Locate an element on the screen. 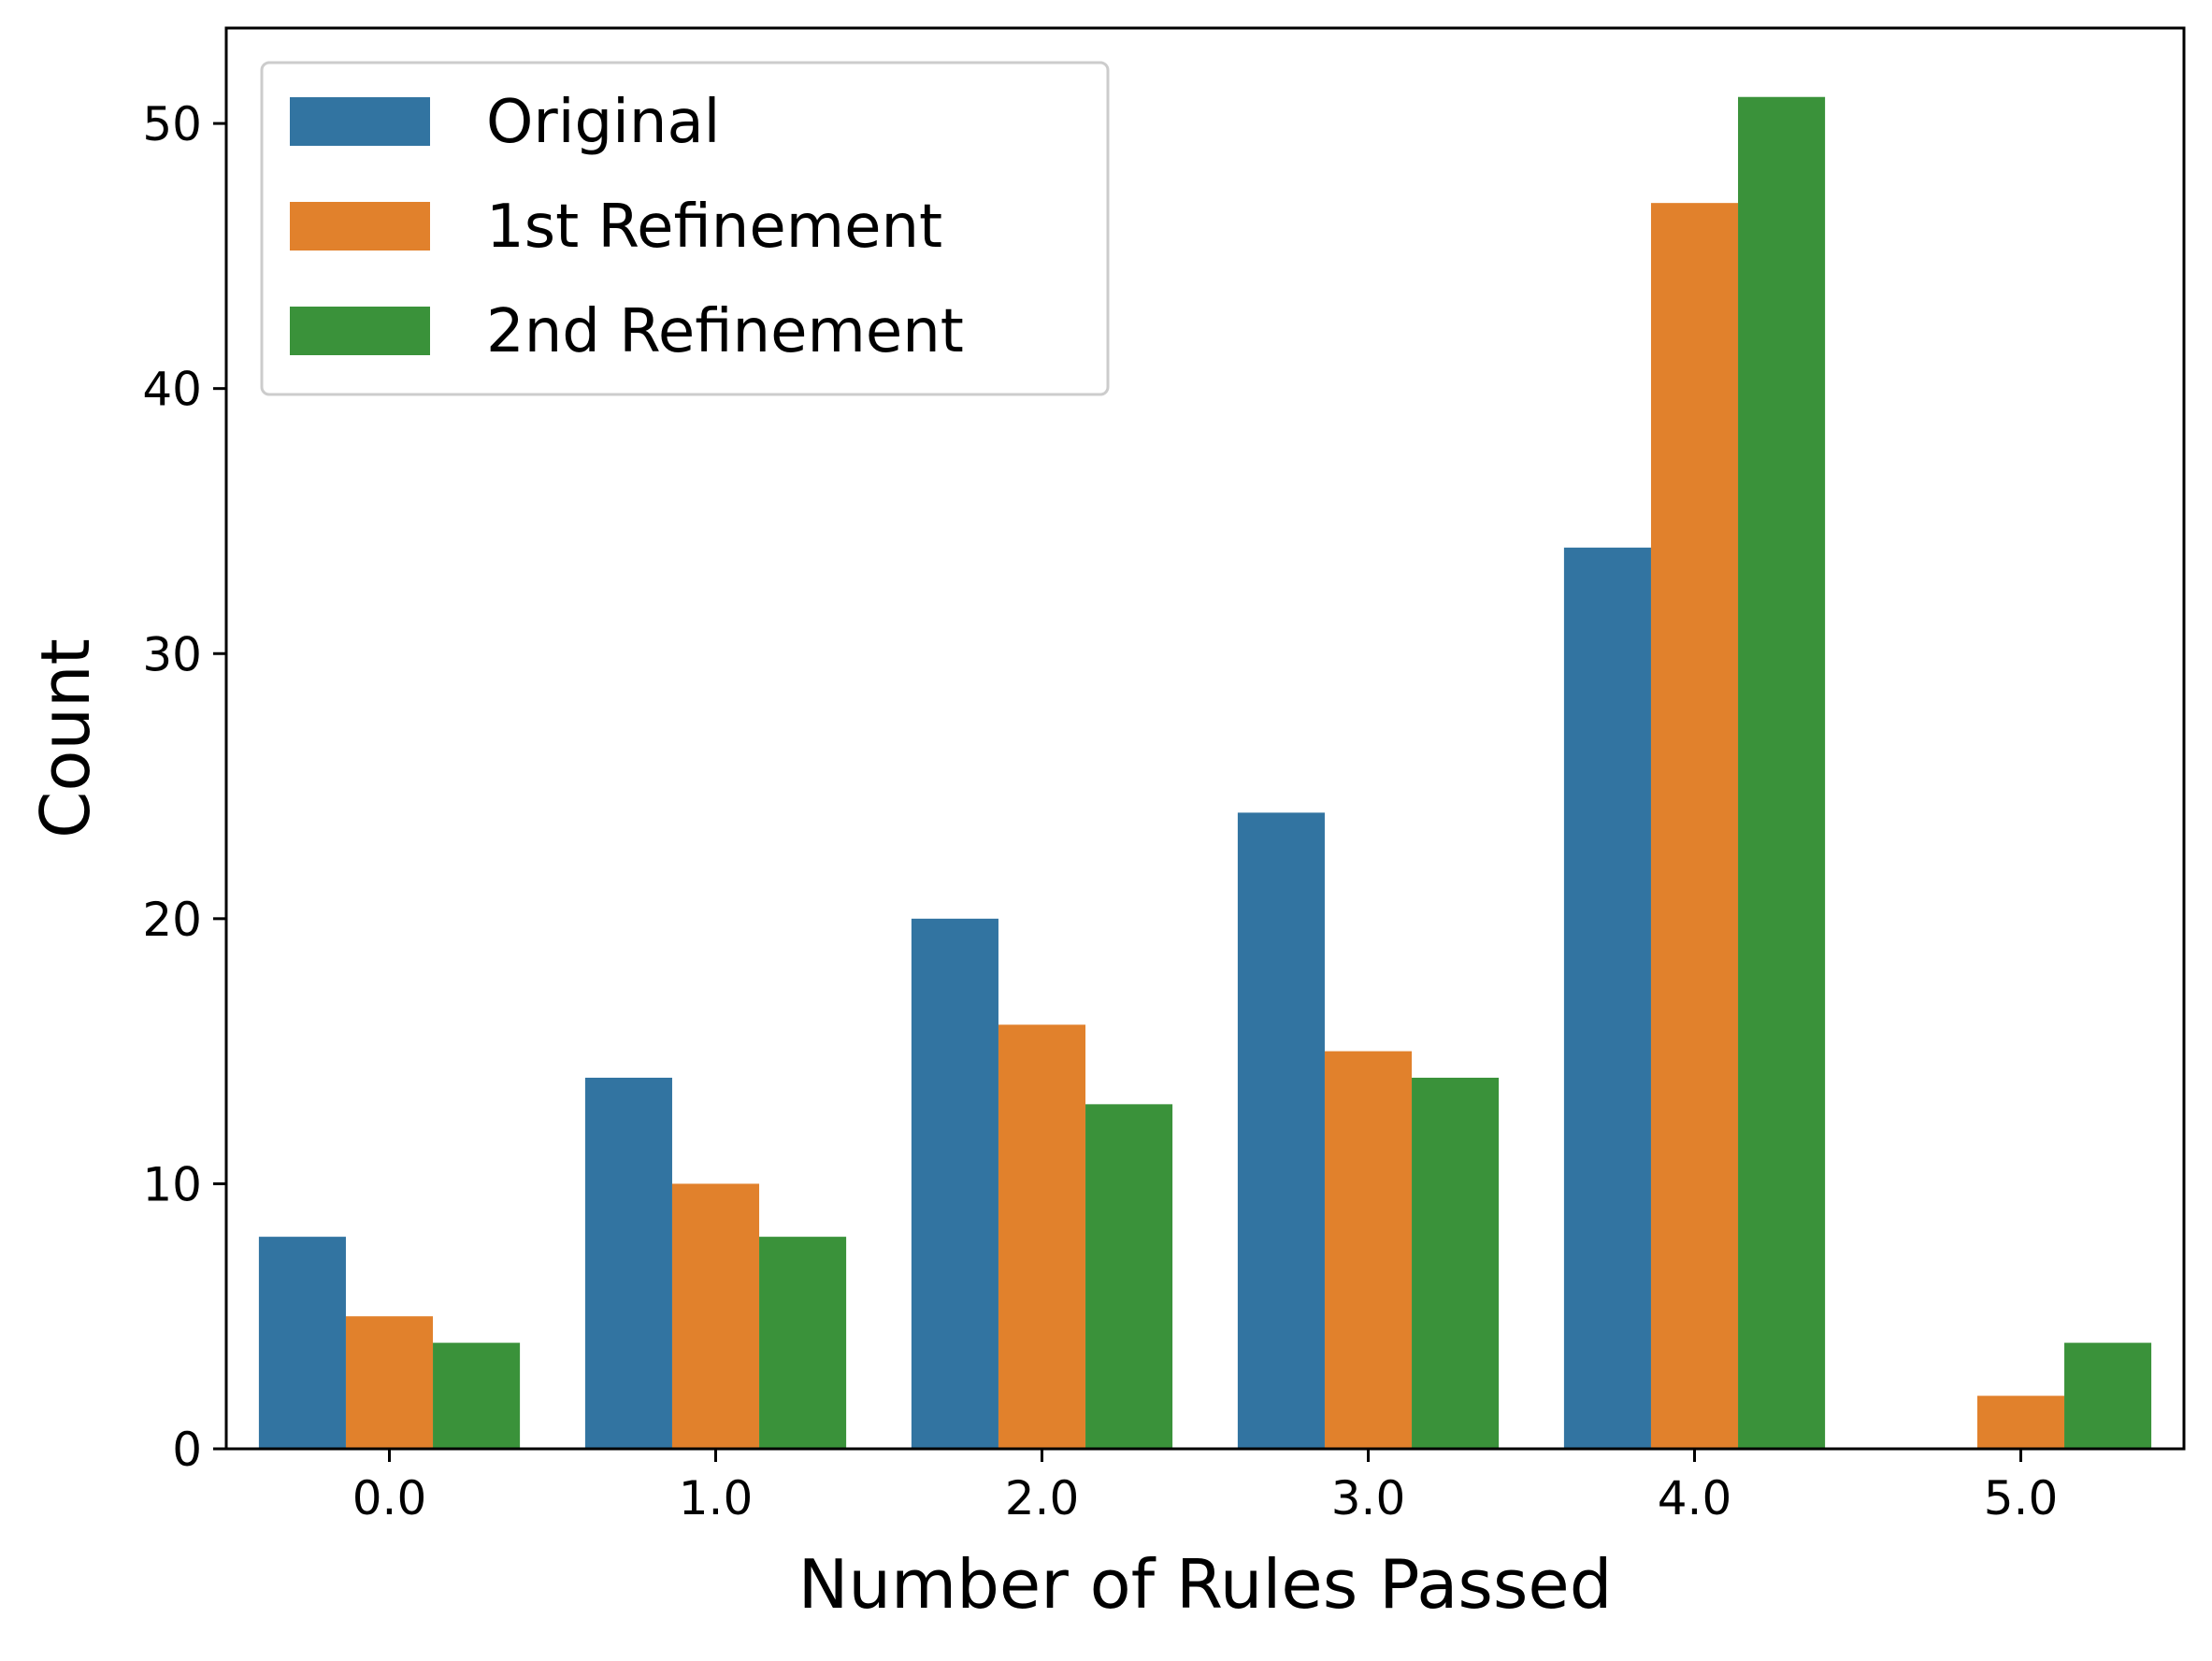  y-tick-label-2: 20 is located at coordinates (172, 920).